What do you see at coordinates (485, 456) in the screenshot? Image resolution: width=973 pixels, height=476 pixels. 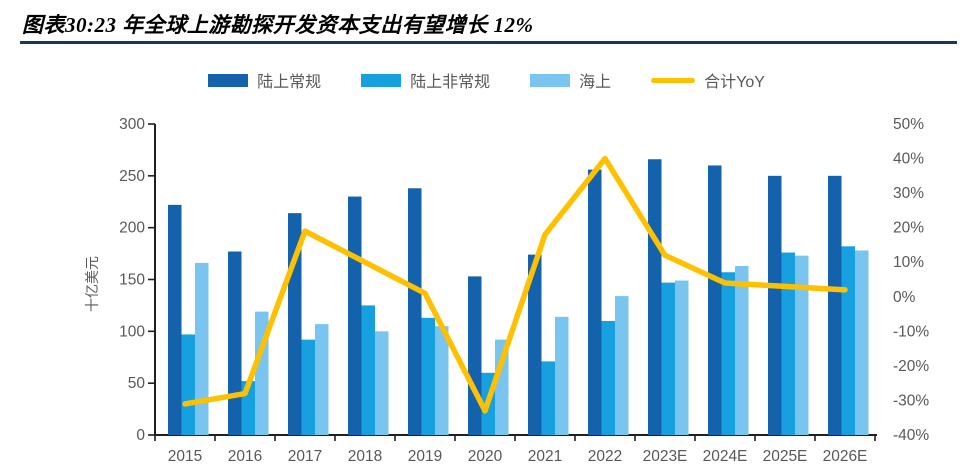 I see `x-axis-label: 2020` at bounding box center [485, 456].